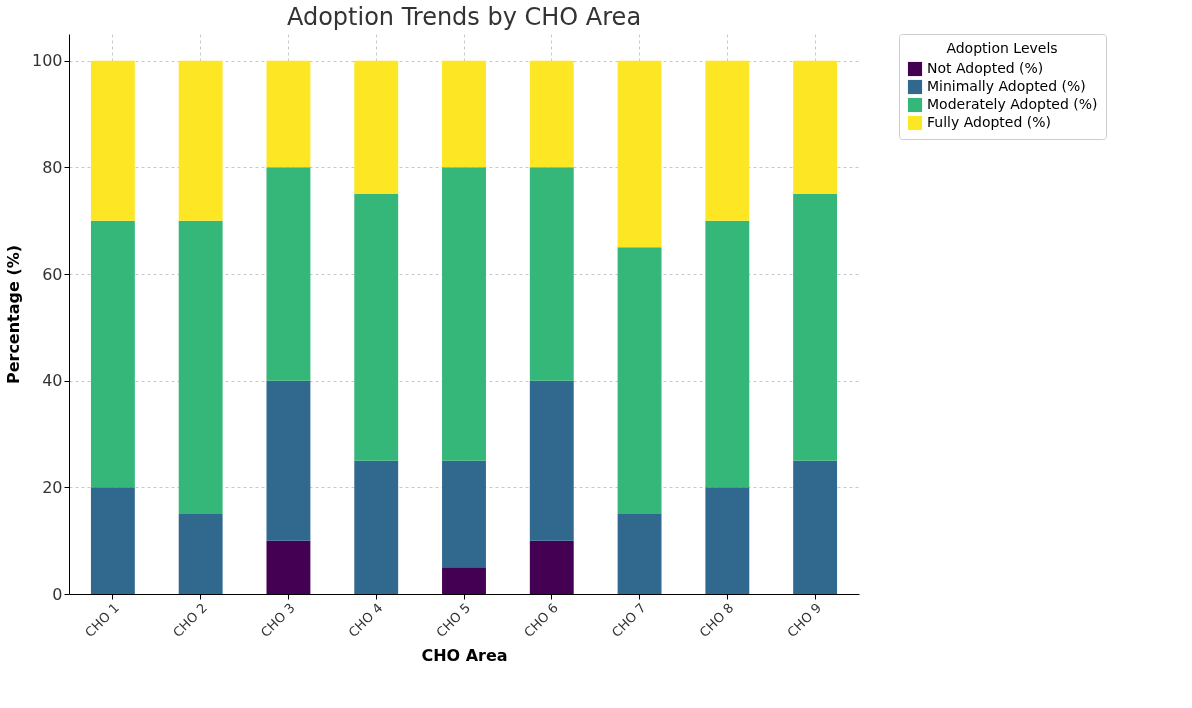 Image resolution: width=1192 pixels, height=708 pixels. What do you see at coordinates (464, 16) in the screenshot?
I see `chart-title: Adoption Trends by CHO Area` at bounding box center [464, 16].